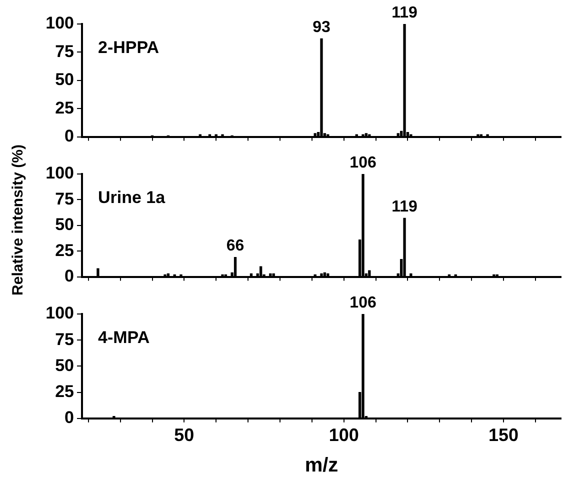 The height and width of the screenshot is (482, 565). I want to click on y-axis-title: Relative intensity (%), so click(18, 220).